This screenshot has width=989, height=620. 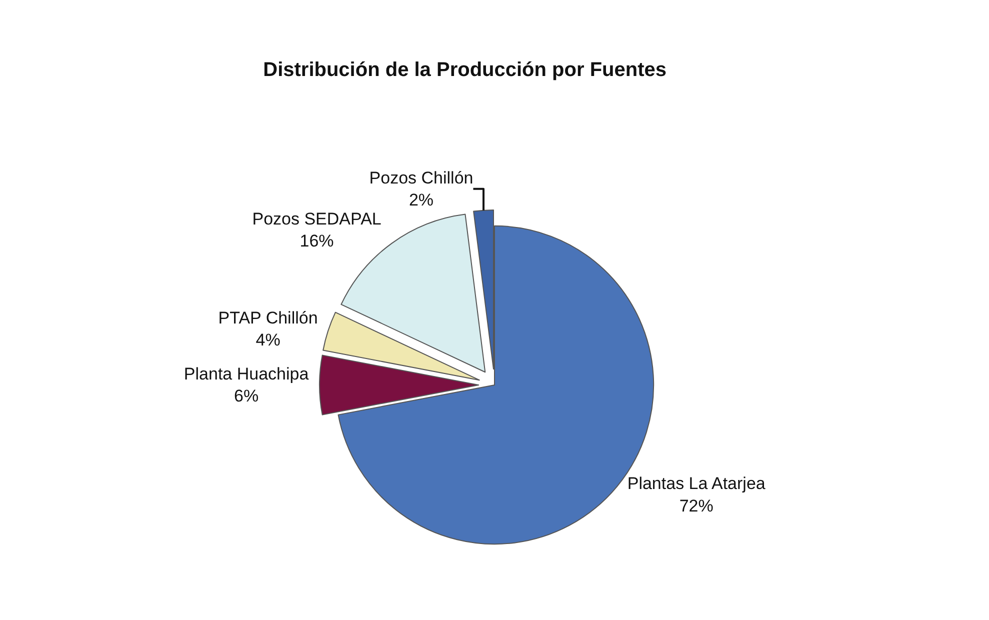 What do you see at coordinates (247, 374) in the screenshot?
I see `slice-label: Planta Huachipa` at bounding box center [247, 374].